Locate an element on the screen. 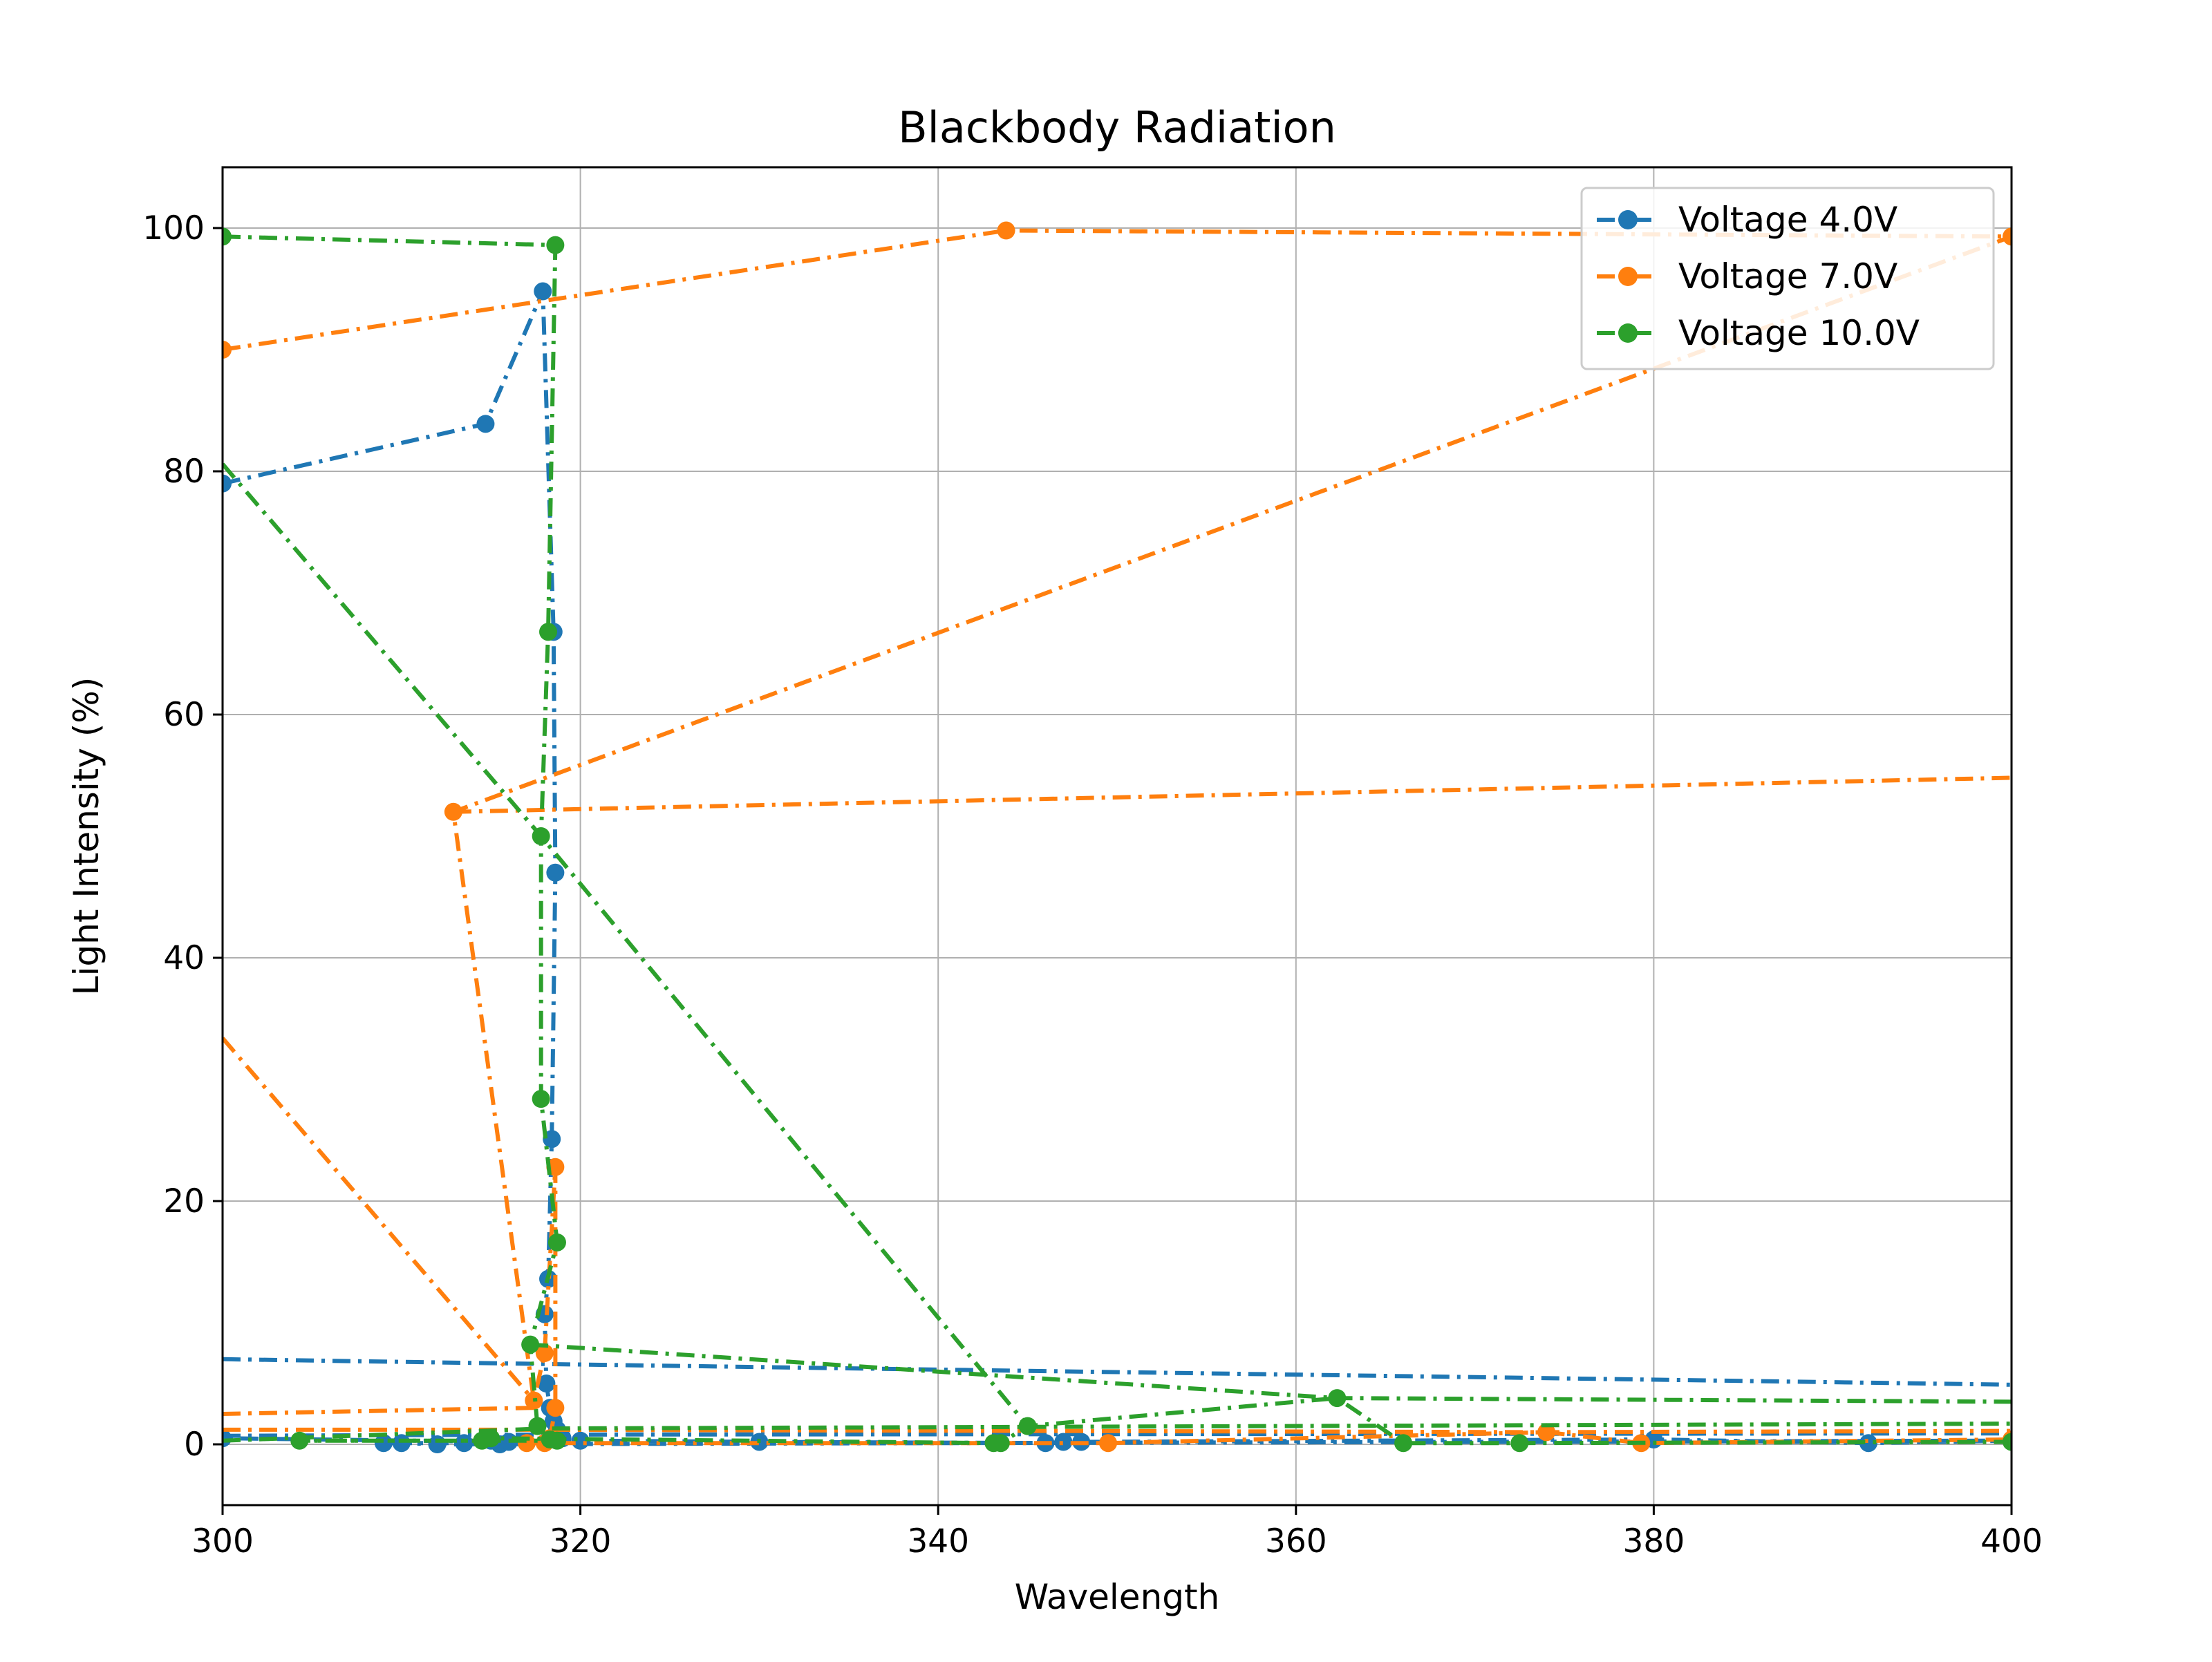 This screenshot has width=2212, height=1662. x-tick-label: 380 is located at coordinates (1654, 1541).